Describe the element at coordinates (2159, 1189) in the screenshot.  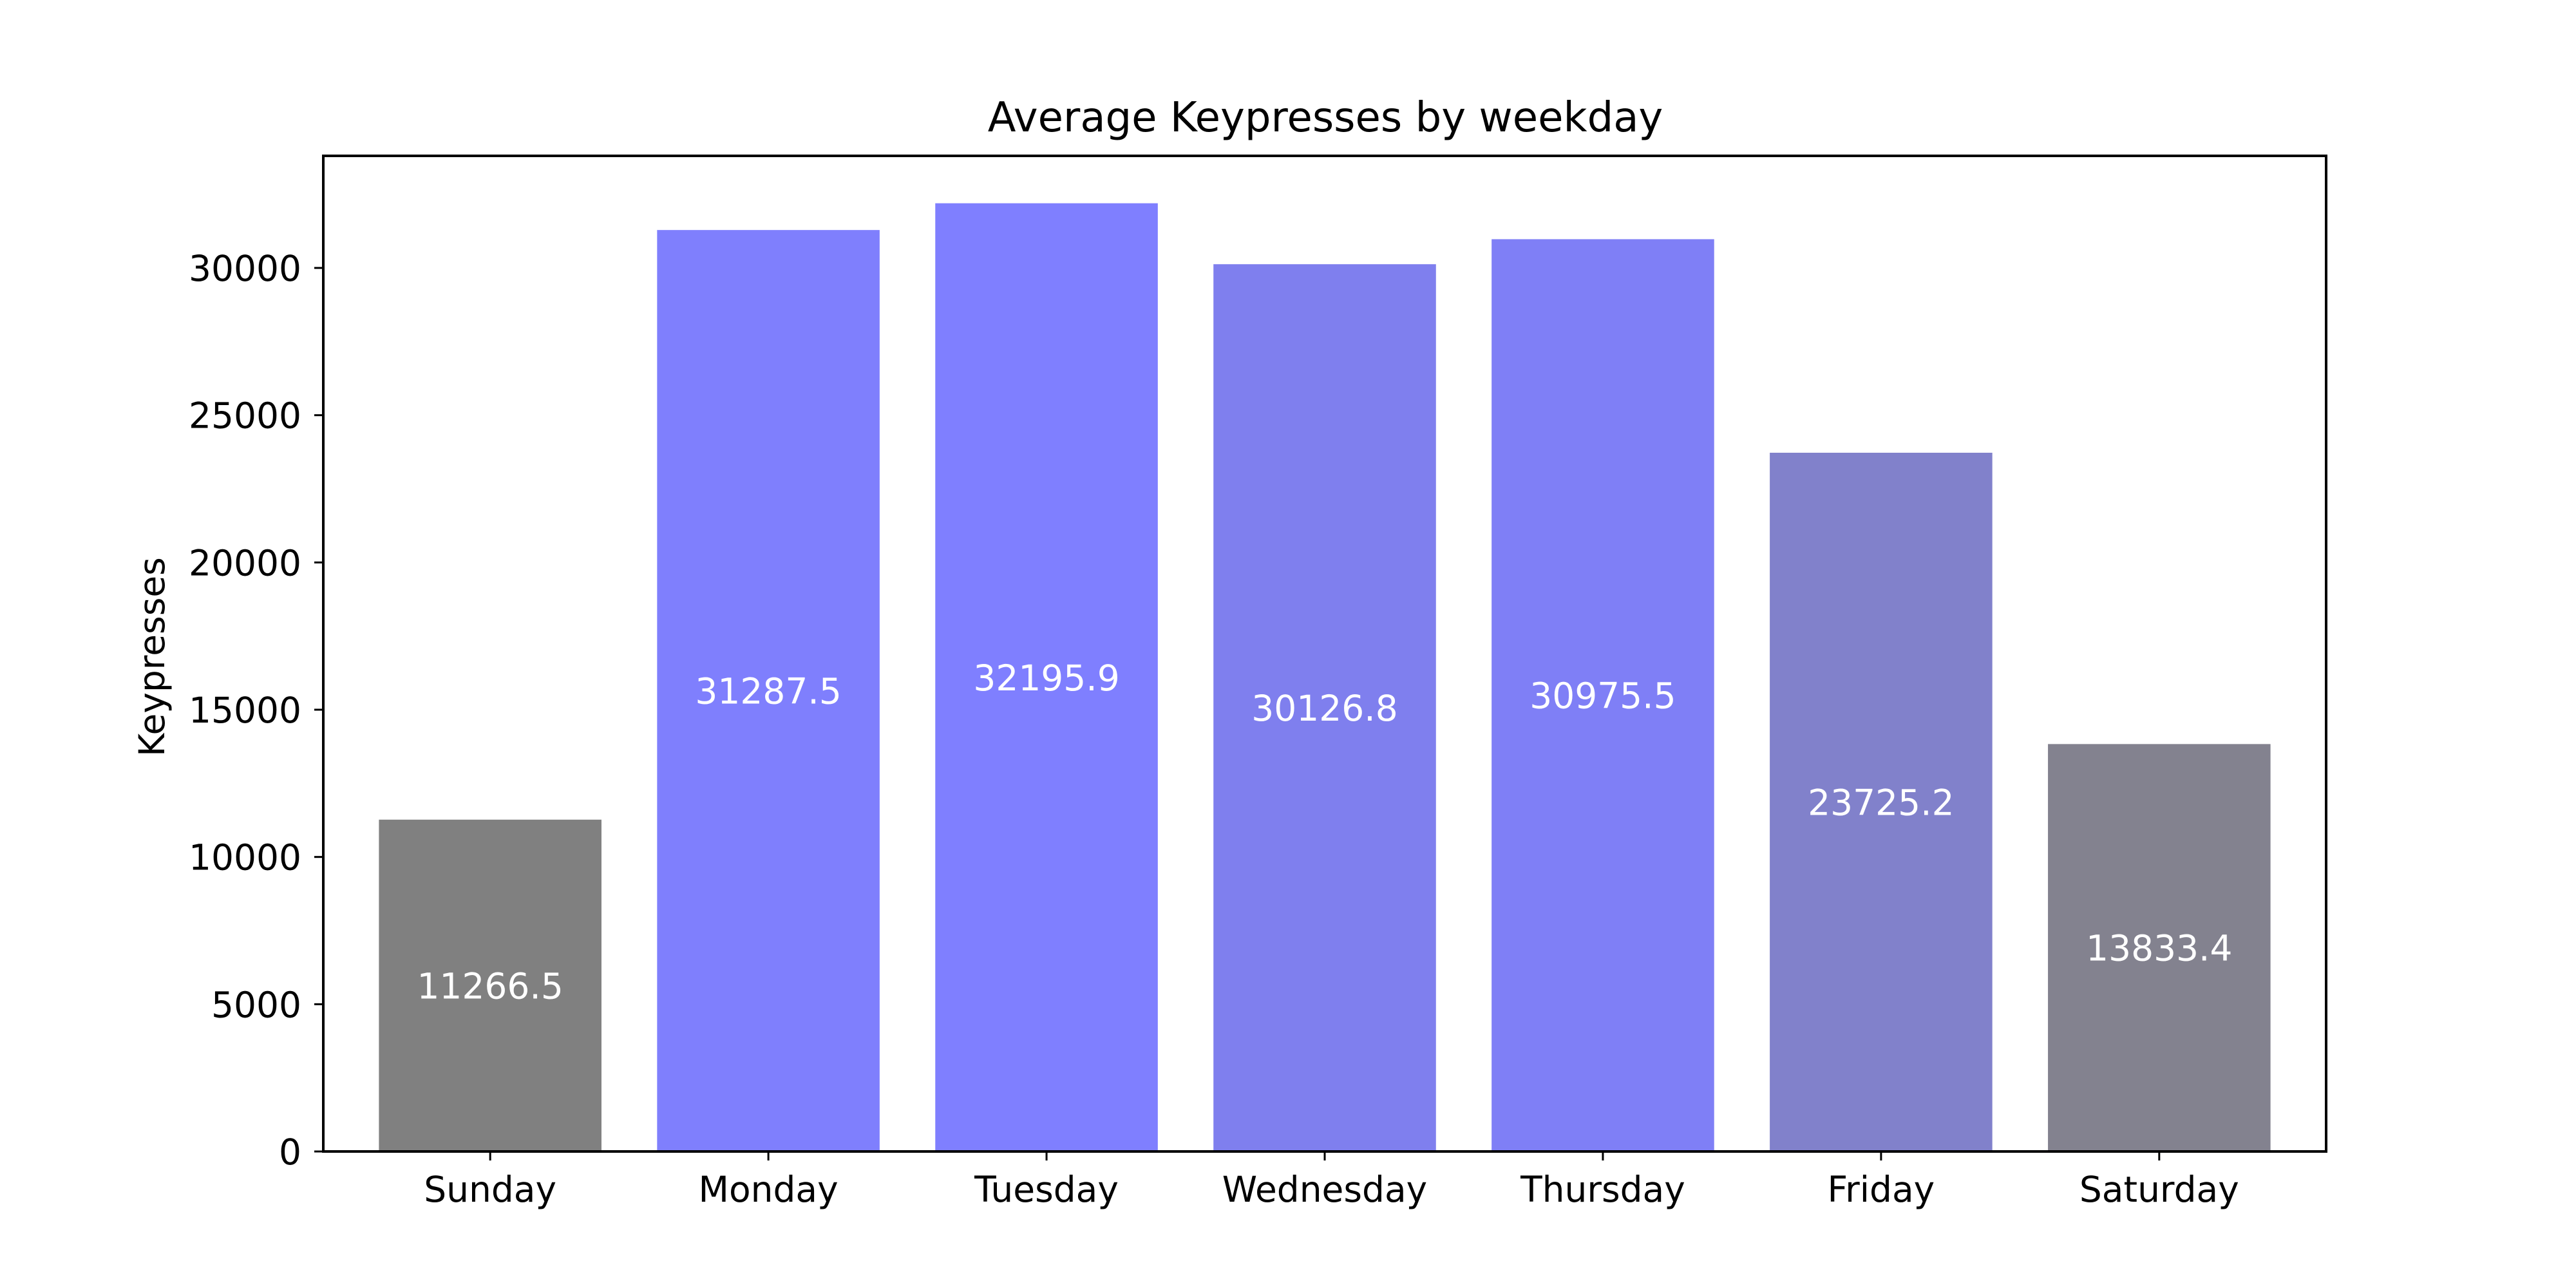
I see `x-tick-label-saturday: Saturday` at that location.